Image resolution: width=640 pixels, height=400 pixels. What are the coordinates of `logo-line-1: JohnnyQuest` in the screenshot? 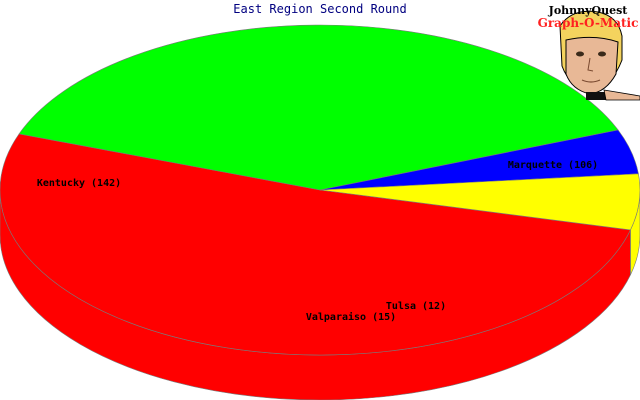 It's located at (588, 10).